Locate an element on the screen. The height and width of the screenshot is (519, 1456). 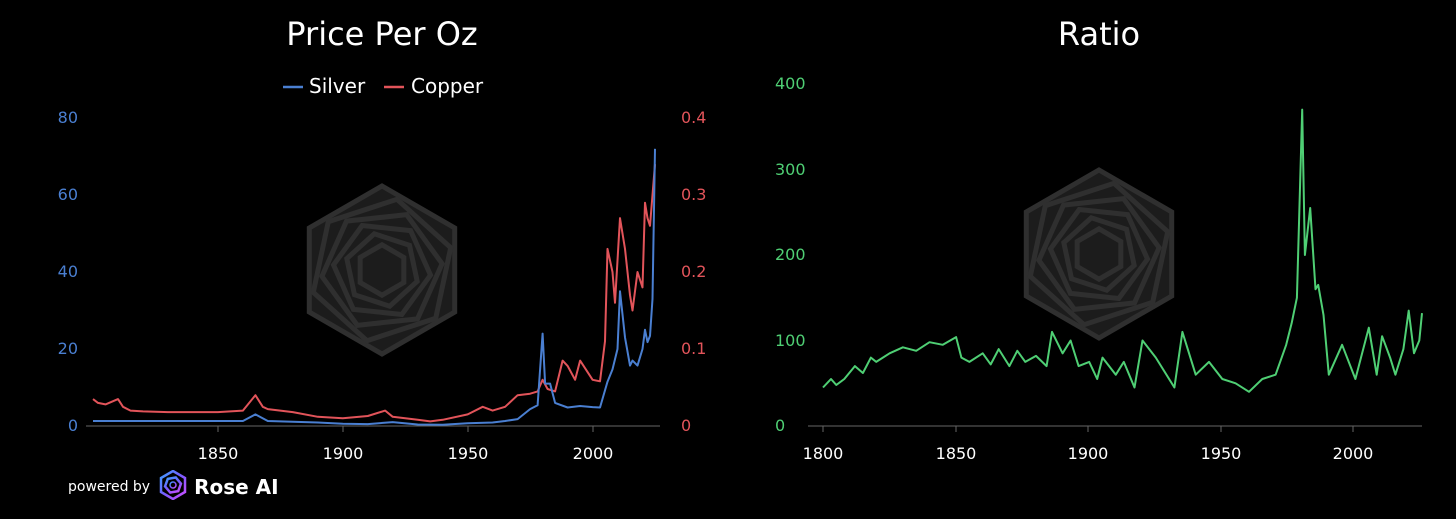
chart-title-price-per-oz: Price Per Oz is located at coordinates (381, 34).